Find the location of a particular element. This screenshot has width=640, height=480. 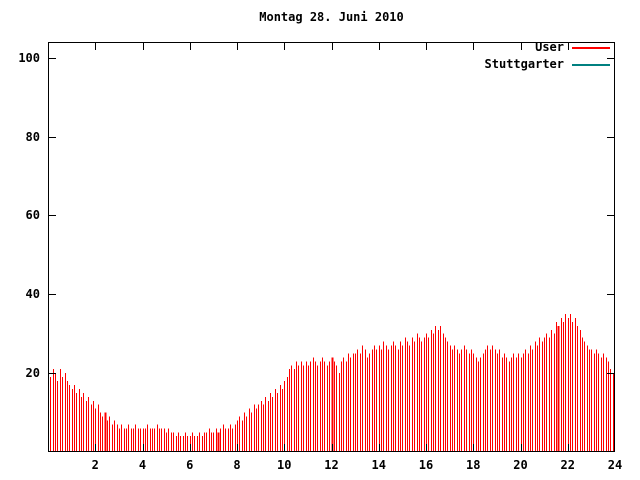

legend-label: Stuttgarter is located at coordinates (524, 64).